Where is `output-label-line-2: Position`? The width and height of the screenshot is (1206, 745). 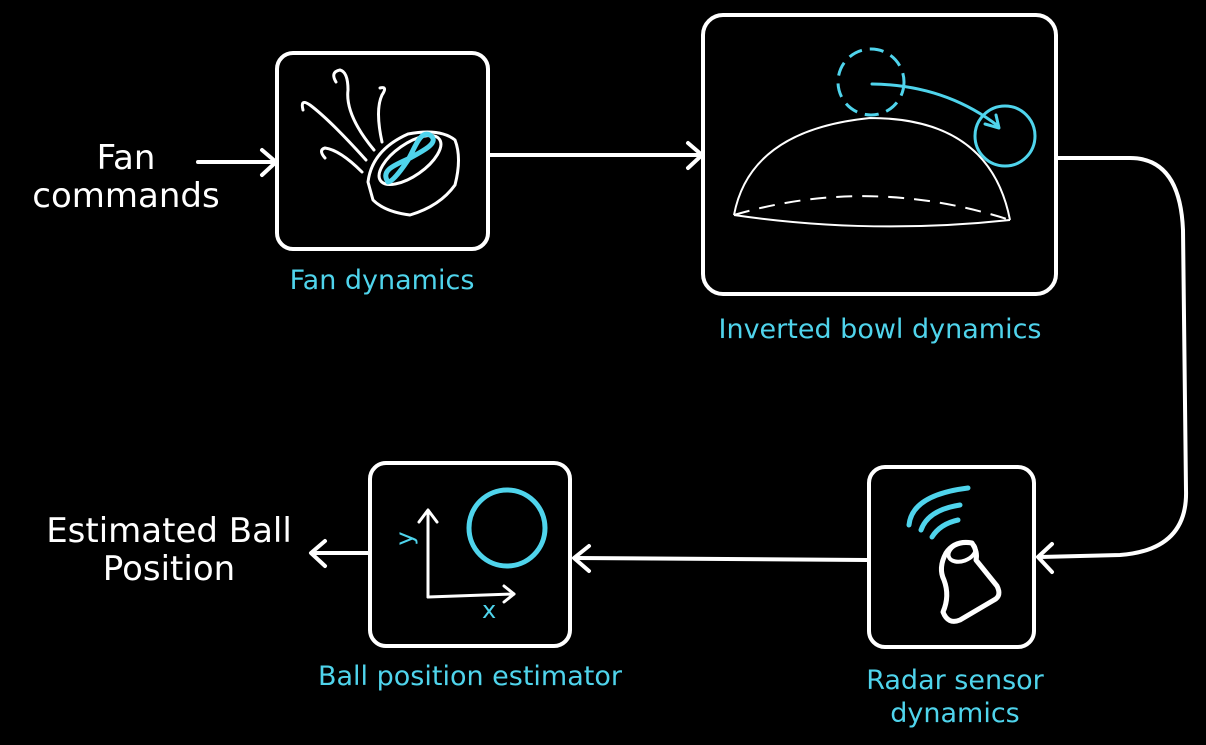
output-label-line-2: Position is located at coordinates (169, 569).